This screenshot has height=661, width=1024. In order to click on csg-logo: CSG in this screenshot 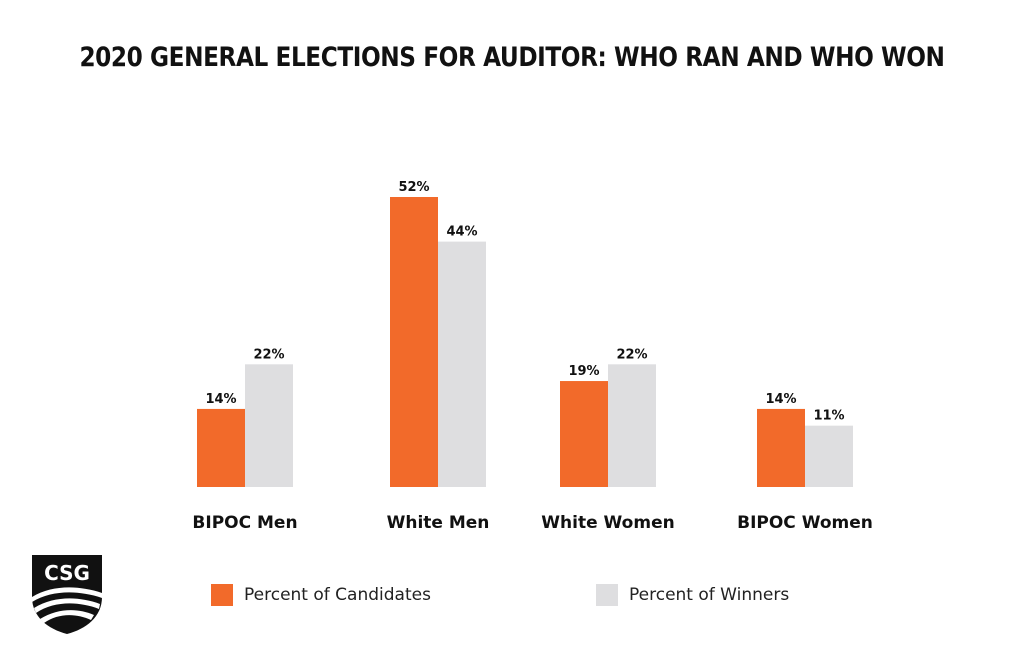, I will do `click(67, 594)`.